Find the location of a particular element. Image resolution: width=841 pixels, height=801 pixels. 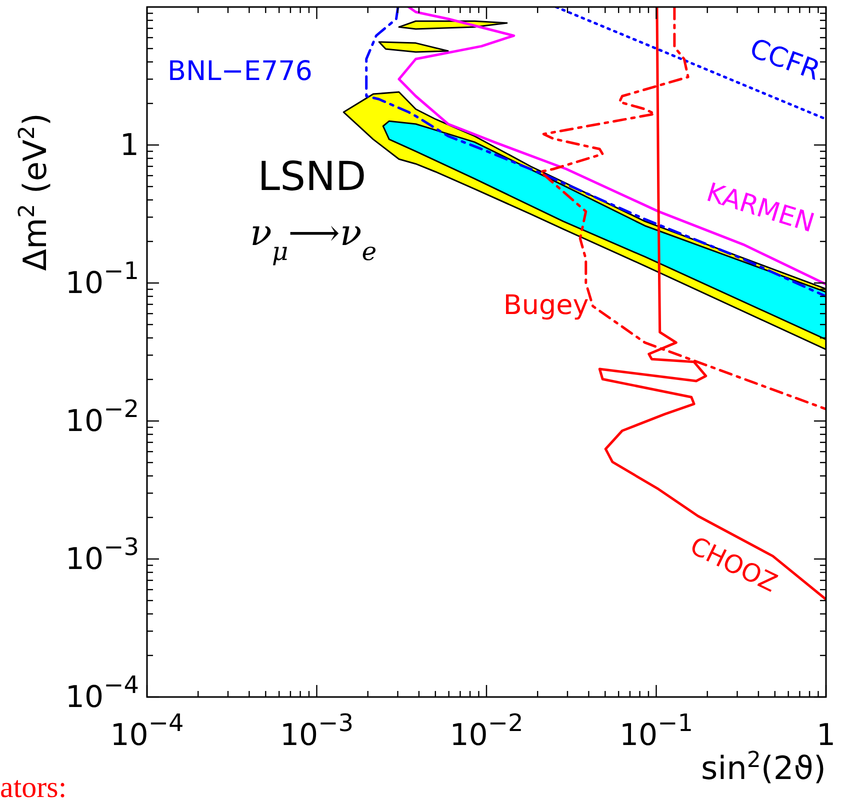

y-tick-label: 10$^{−2}$ is located at coordinates (102, 417).